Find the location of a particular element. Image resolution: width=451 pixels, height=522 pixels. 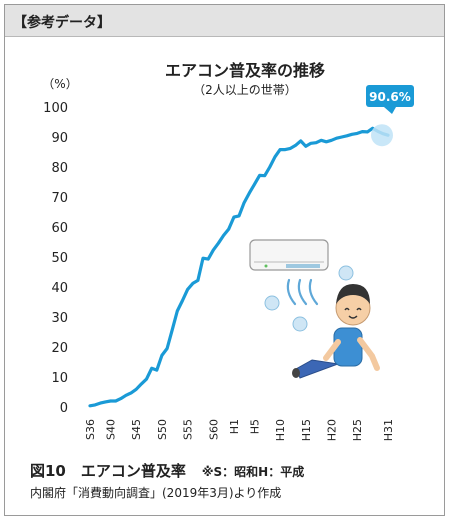

cloud-puff-icon is located at coordinates (309, 298).